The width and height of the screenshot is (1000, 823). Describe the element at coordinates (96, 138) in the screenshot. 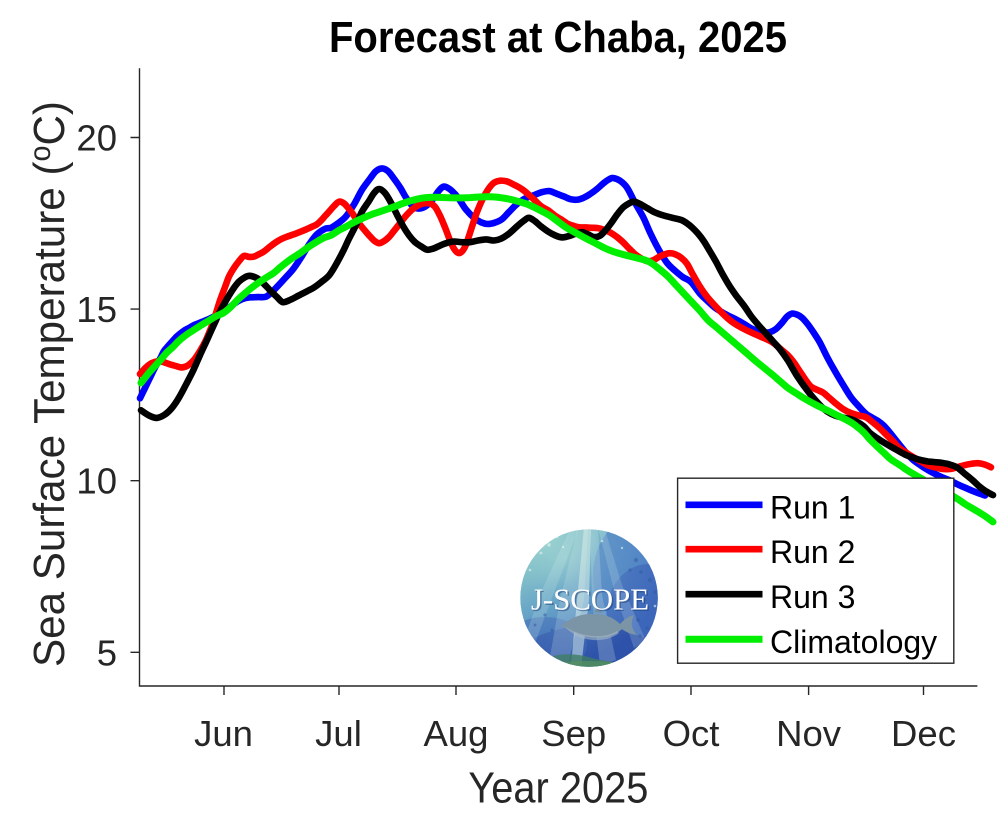

I see `svg-text: 20` at that location.